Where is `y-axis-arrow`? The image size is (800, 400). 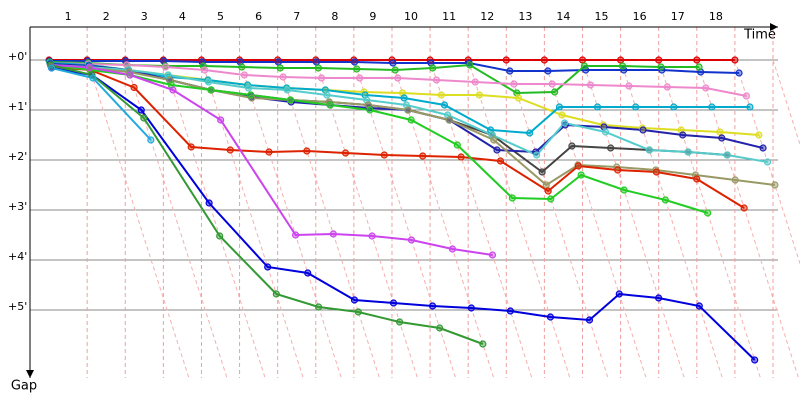 y-axis-arrow is located at coordinates (30, 374).